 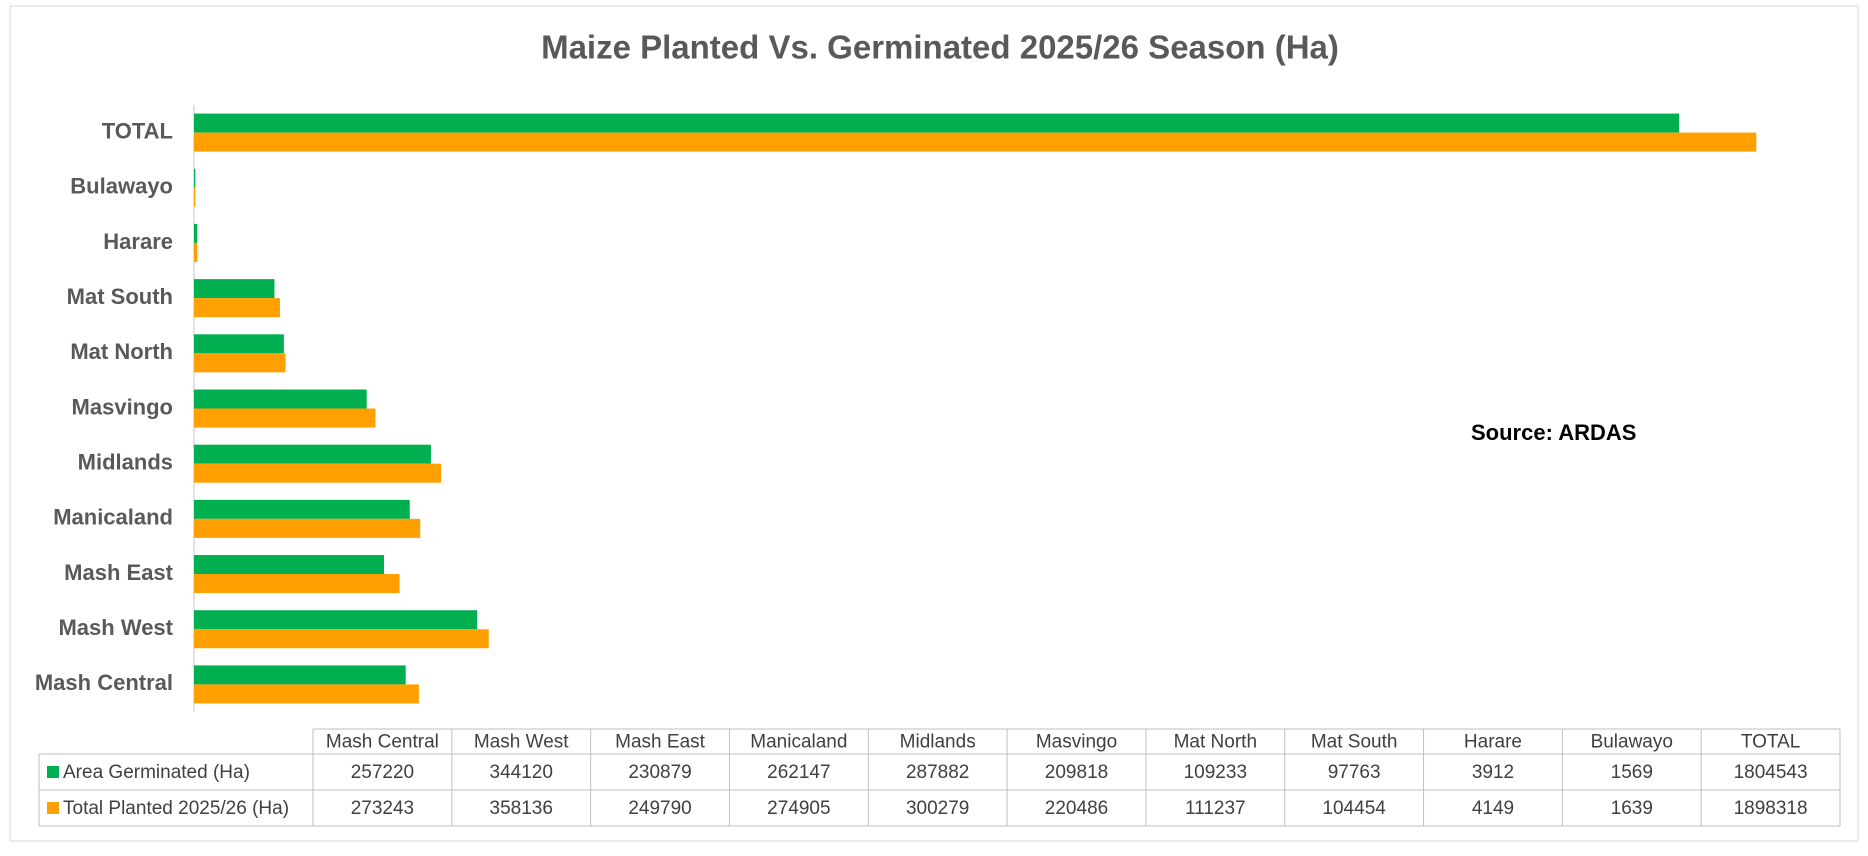 I want to click on legend-label: Area Germinated (Ha), so click(x=156, y=772).